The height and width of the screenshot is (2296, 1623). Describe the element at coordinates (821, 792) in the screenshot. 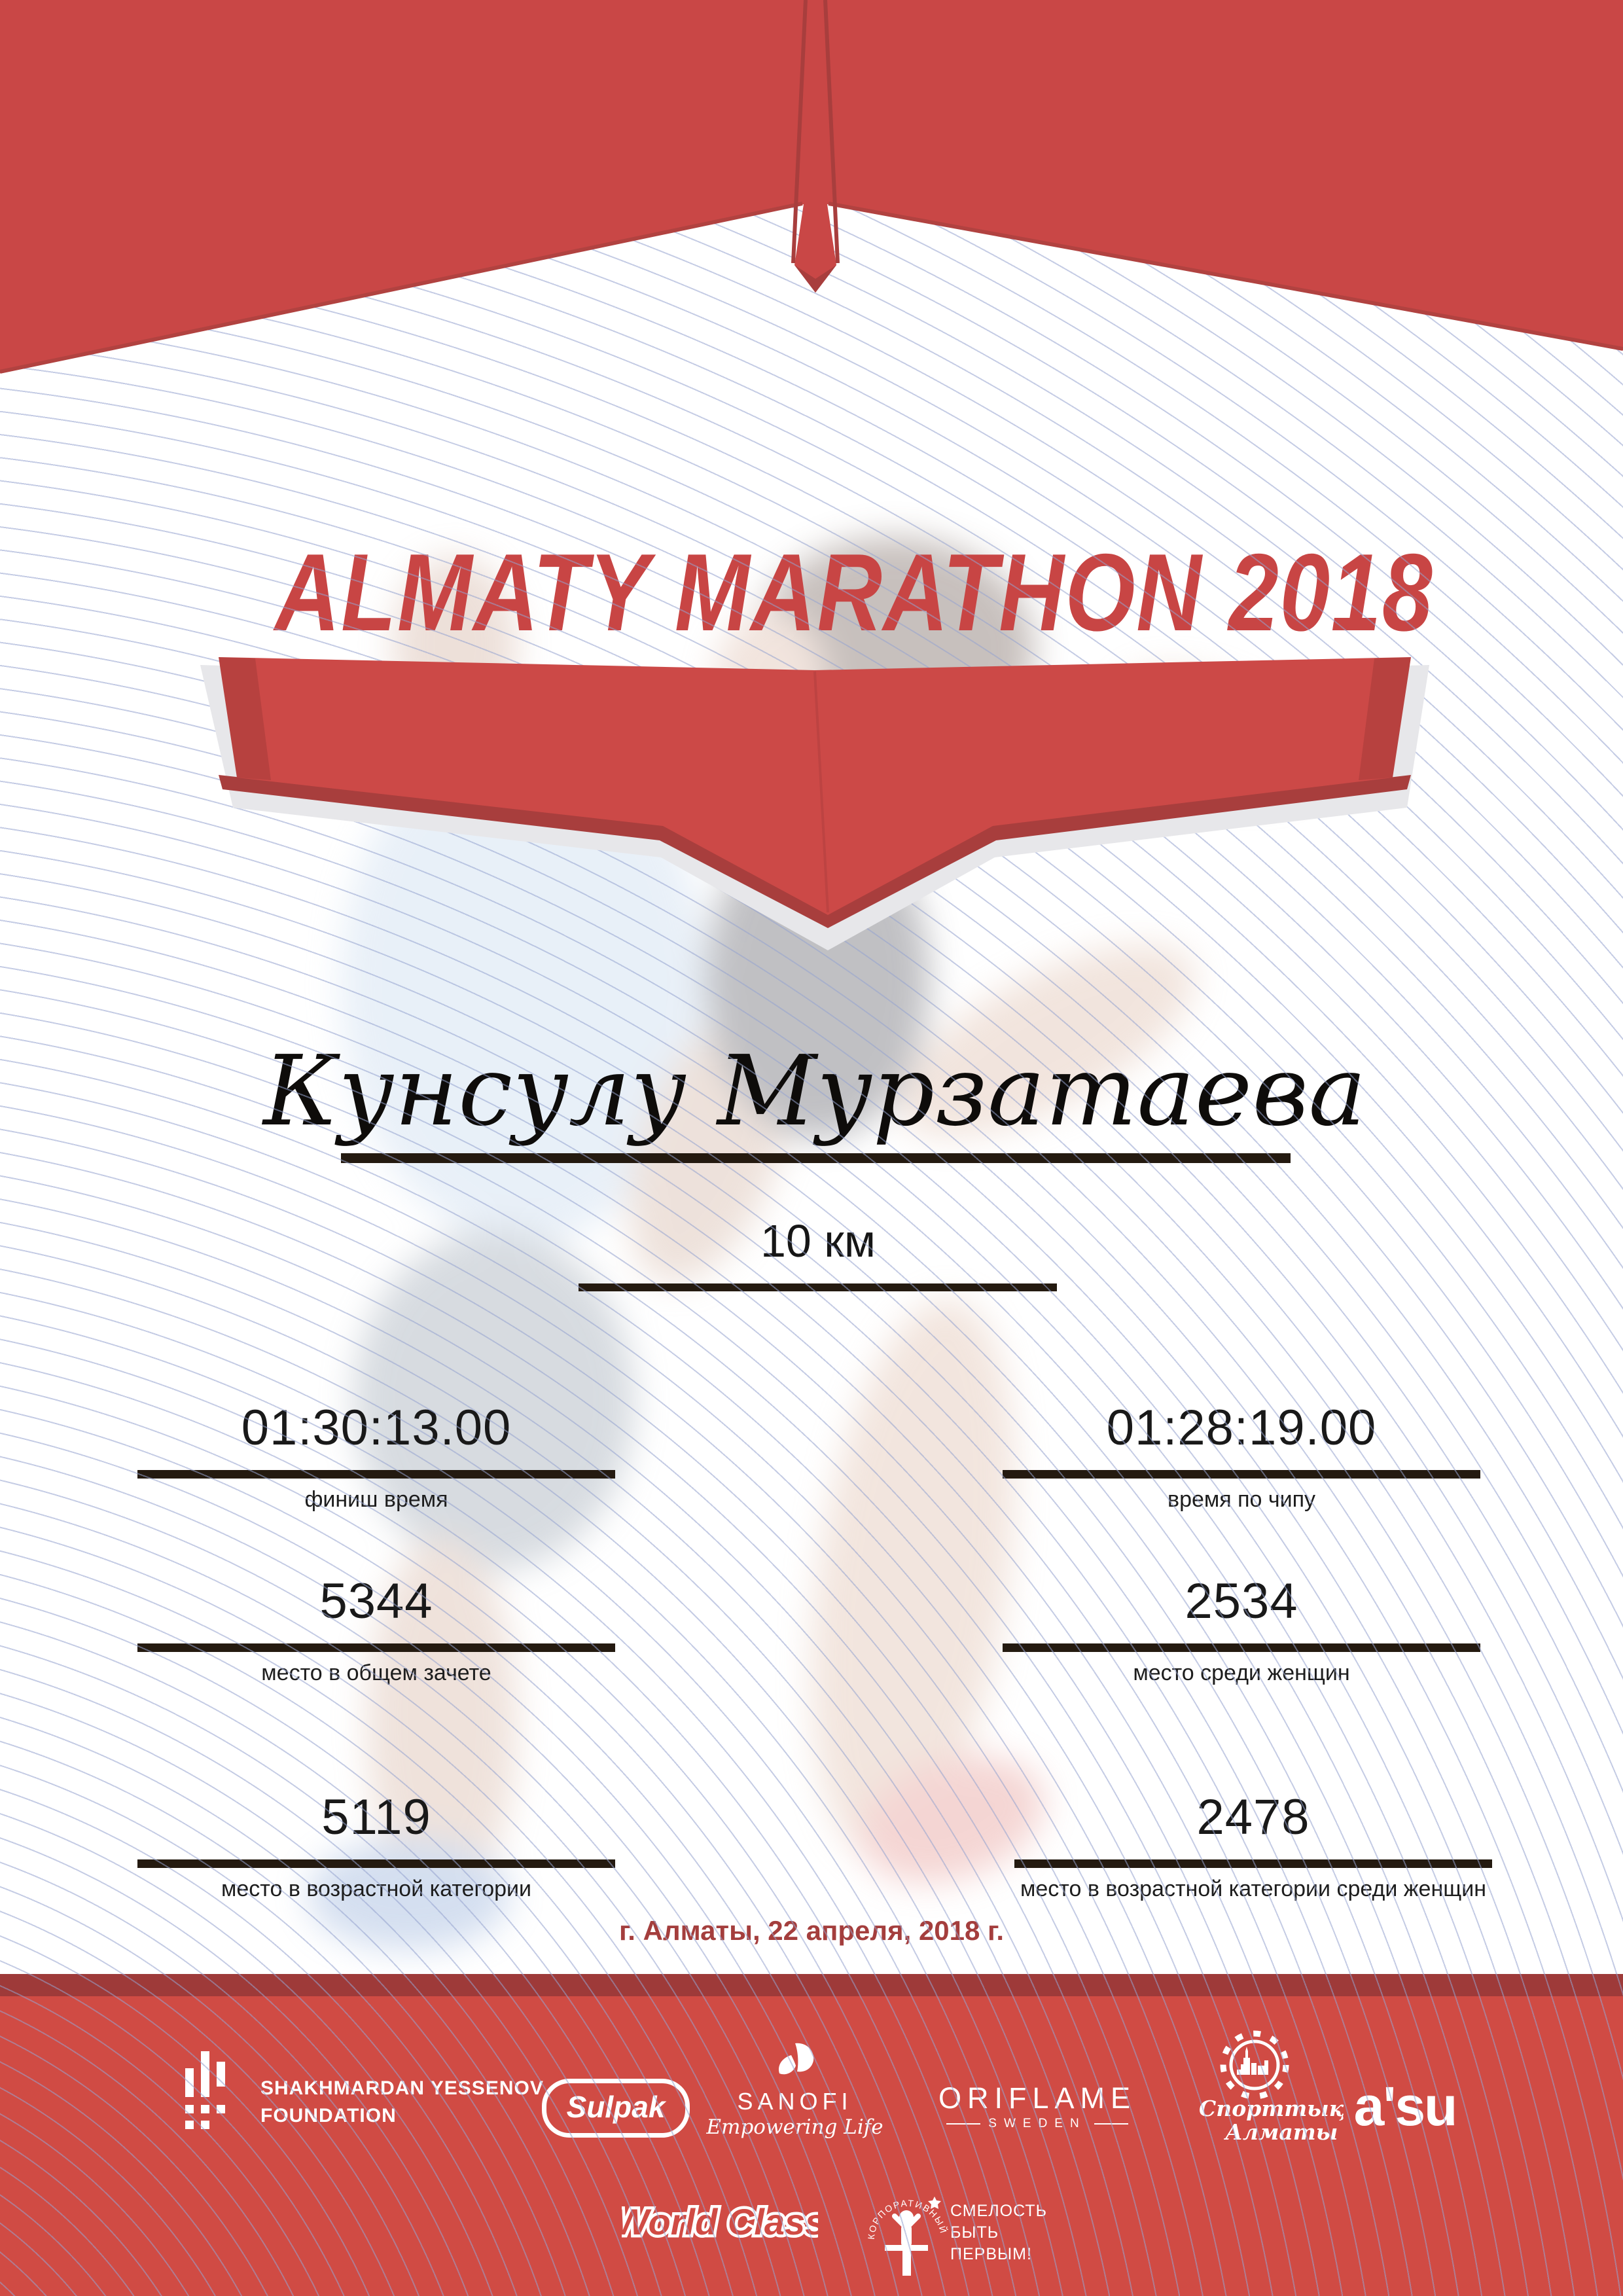

I see `ribbon-center-seam` at that location.